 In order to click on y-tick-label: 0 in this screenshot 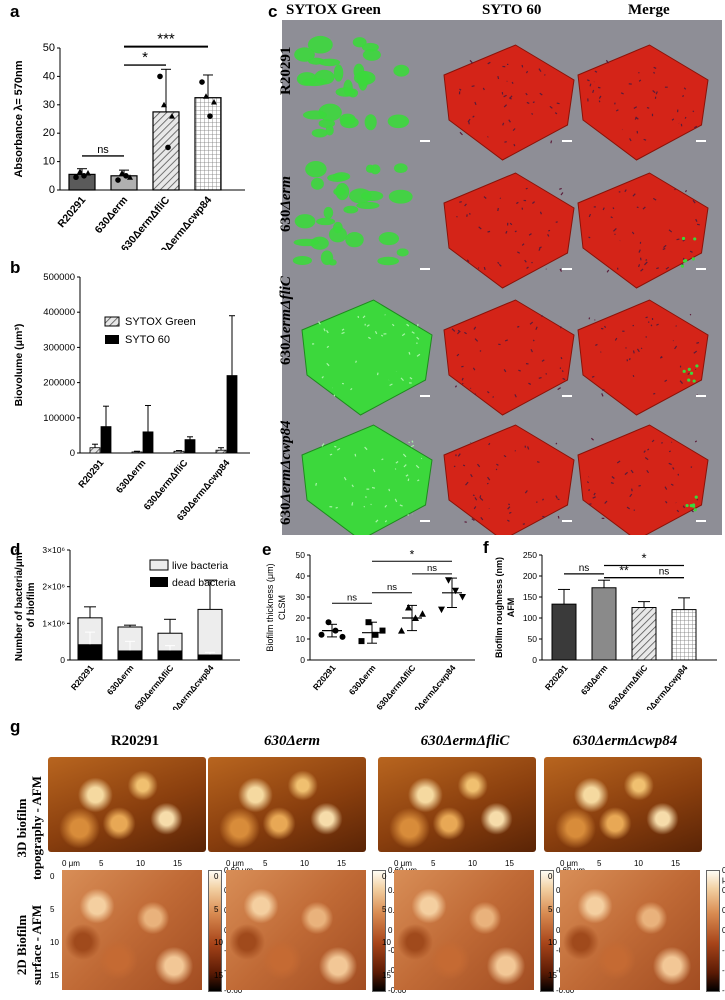, I will do `click(52, 190)`.